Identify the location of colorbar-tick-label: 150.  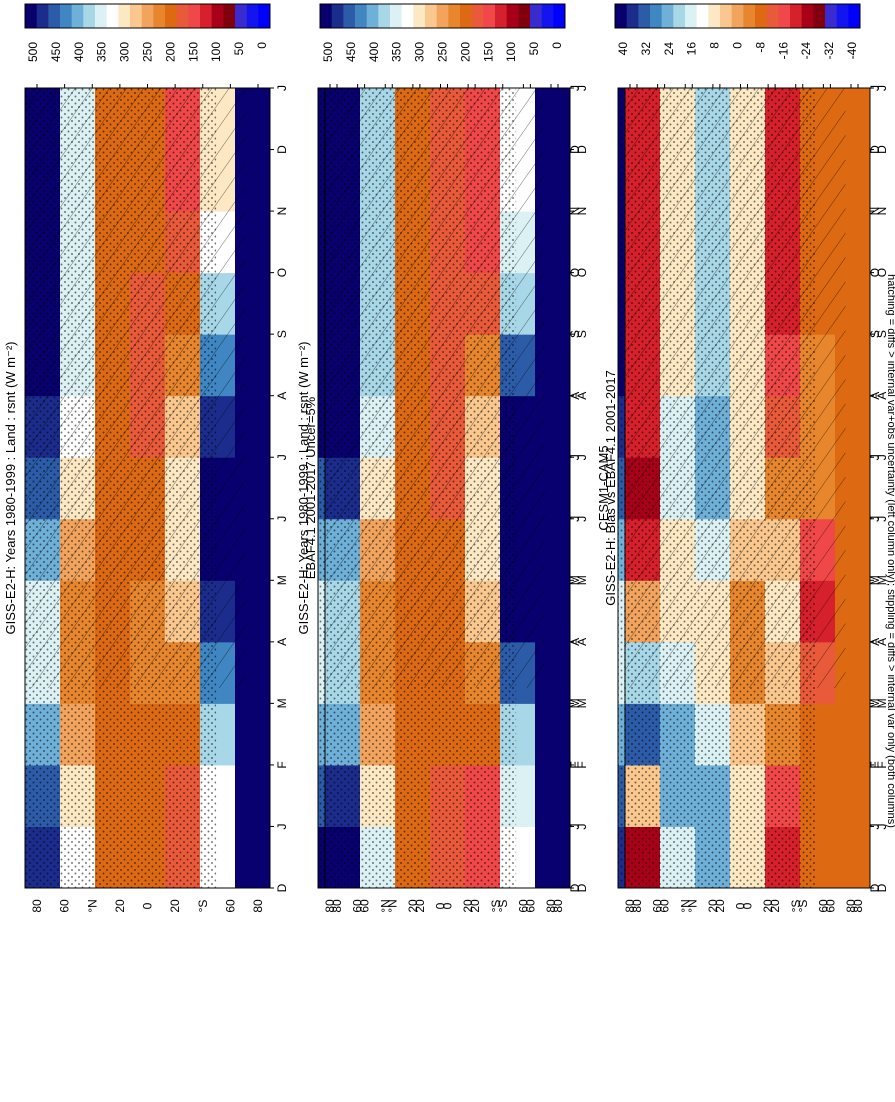
(193, 52).